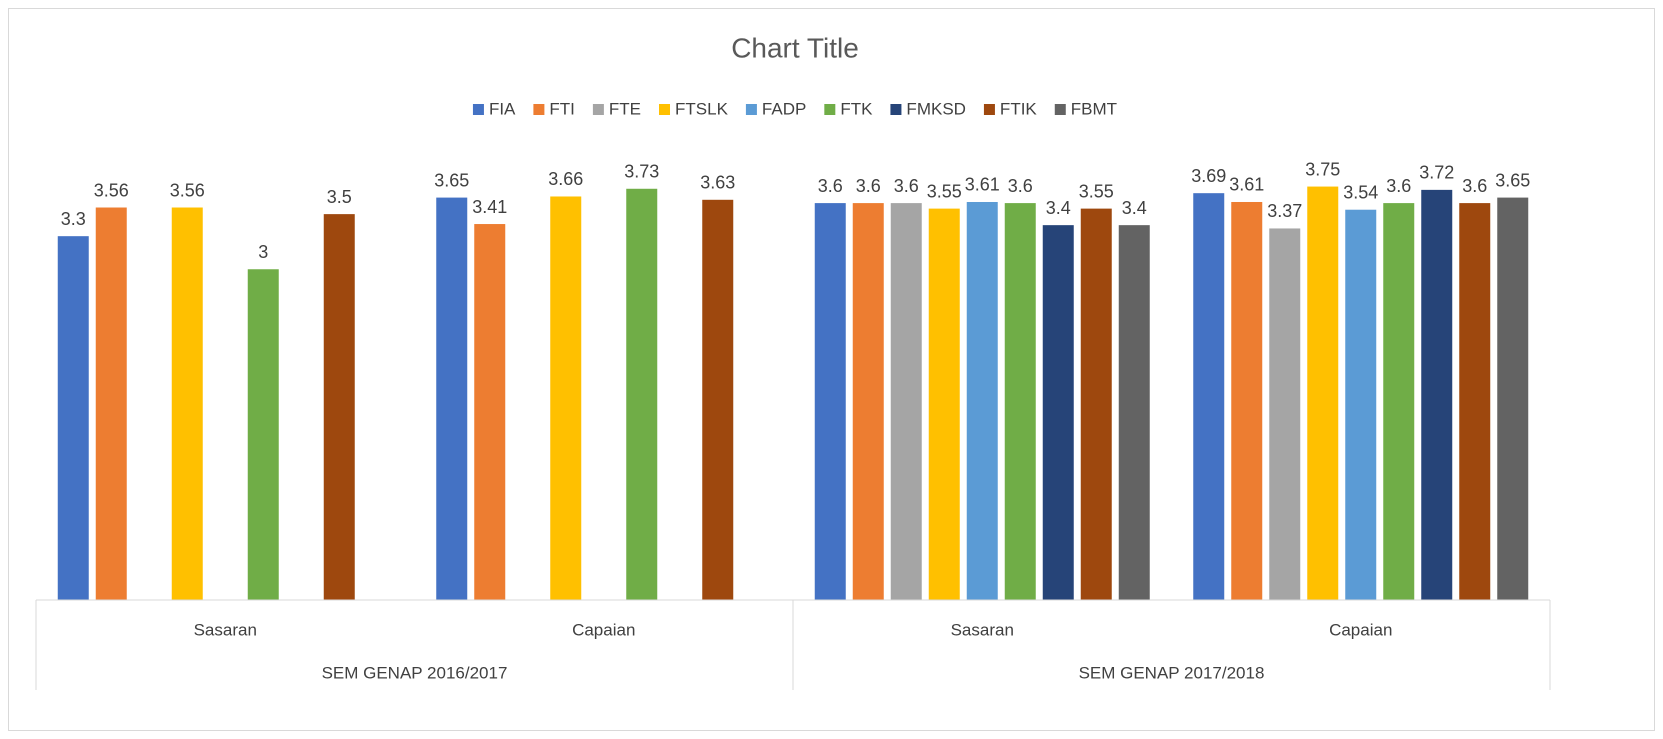 This screenshot has height=739, width=1663. What do you see at coordinates (415, 672) in the screenshot?
I see `x-group-label: SEM GENAP 2016/2017` at bounding box center [415, 672].